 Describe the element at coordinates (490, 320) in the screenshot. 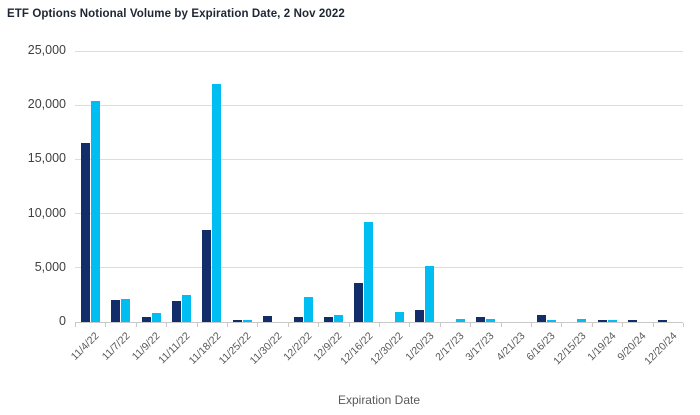

I see `bar-cyan-3/17/23` at that location.